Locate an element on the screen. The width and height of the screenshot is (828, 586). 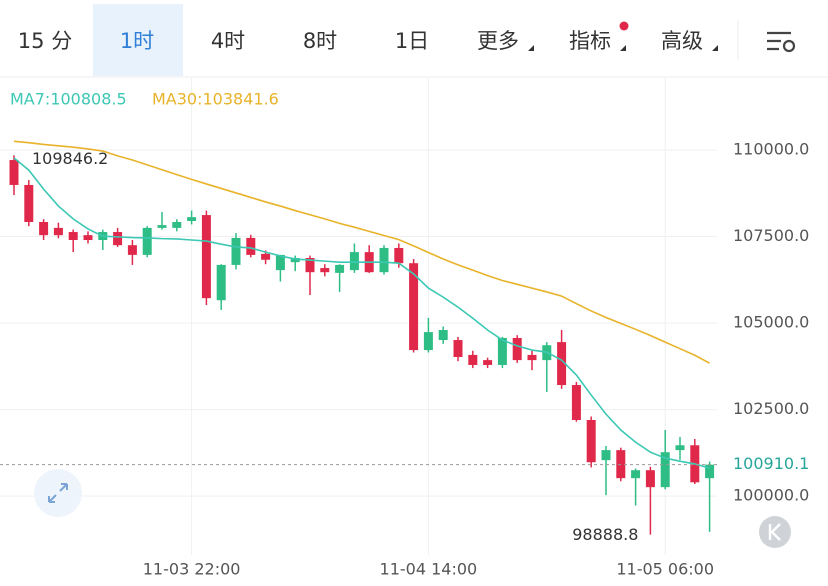
y-tick-label: 100000.0 is located at coordinates (771, 495).